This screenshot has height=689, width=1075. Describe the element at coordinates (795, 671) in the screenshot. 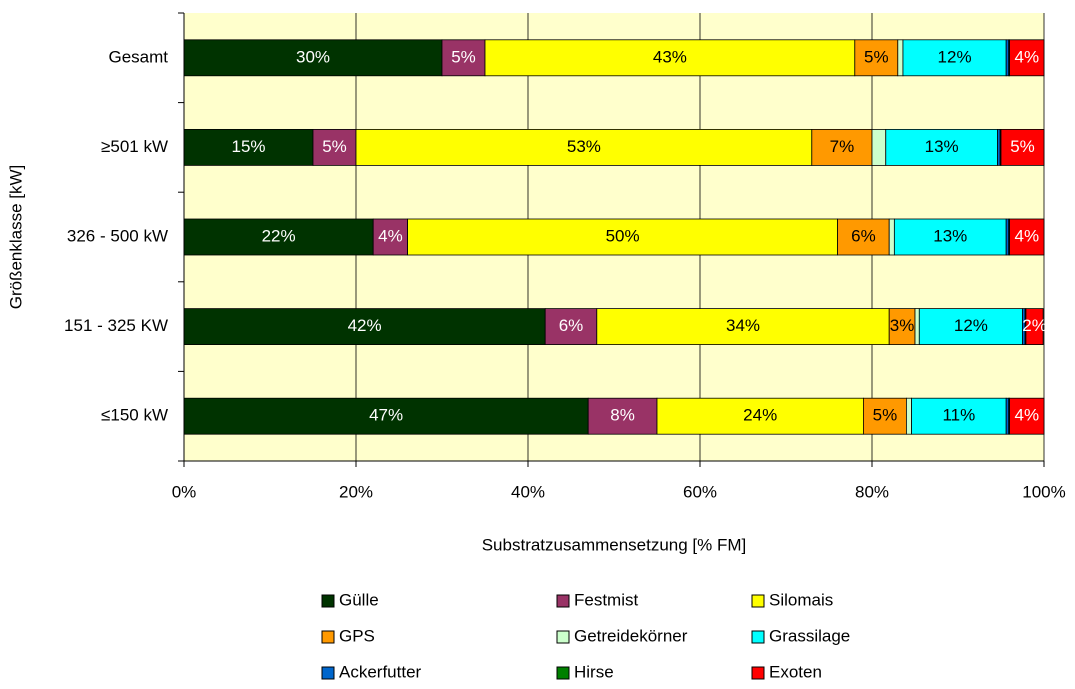

I see `legend-label: Exoten` at that location.